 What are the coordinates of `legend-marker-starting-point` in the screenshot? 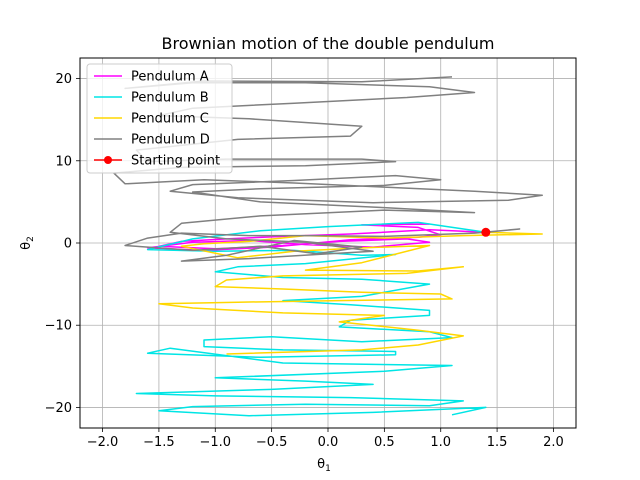 It's located at (108, 160).